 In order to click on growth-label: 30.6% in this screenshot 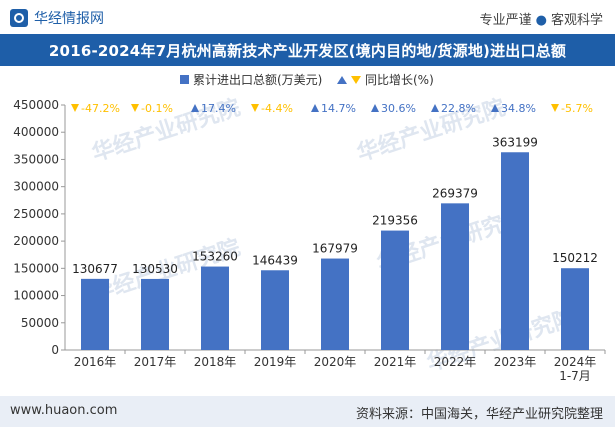, I will do `click(398, 108)`.